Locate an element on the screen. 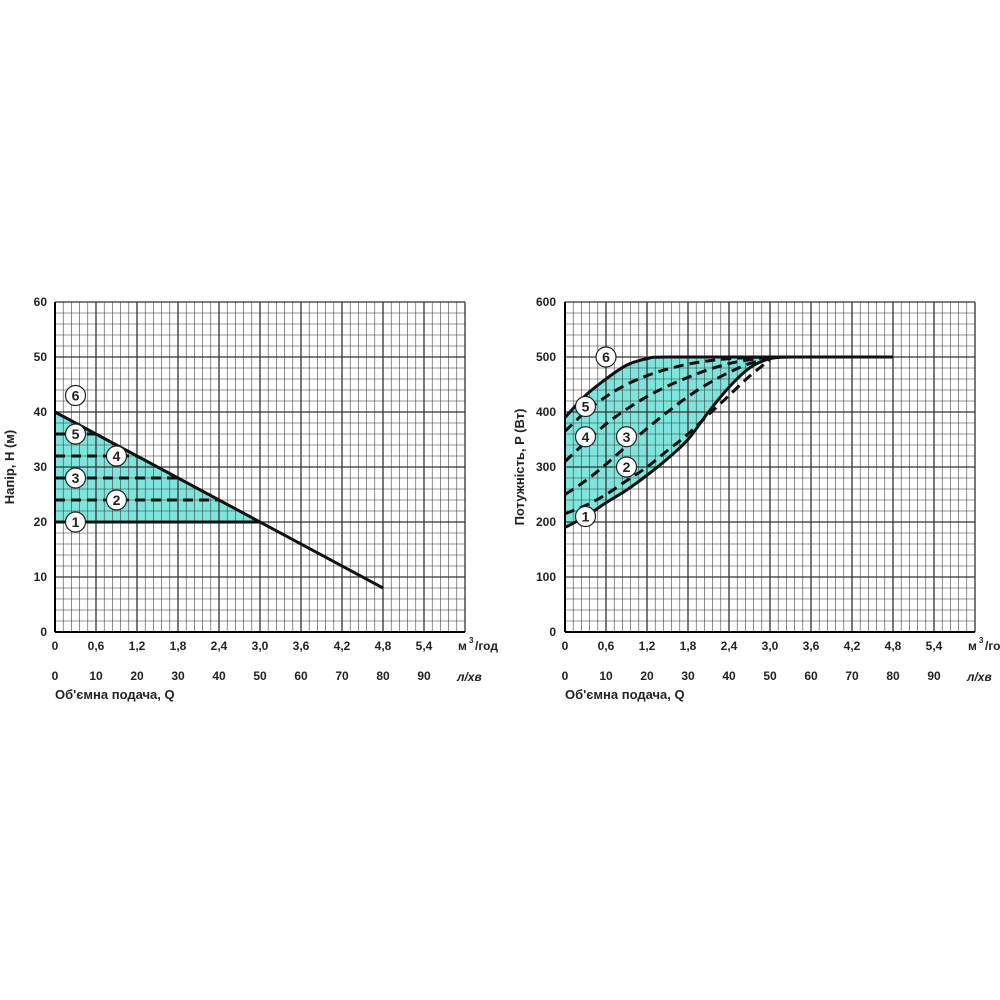 This screenshot has height=1000, width=1000. y-tick-label: 30 is located at coordinates (41, 467).